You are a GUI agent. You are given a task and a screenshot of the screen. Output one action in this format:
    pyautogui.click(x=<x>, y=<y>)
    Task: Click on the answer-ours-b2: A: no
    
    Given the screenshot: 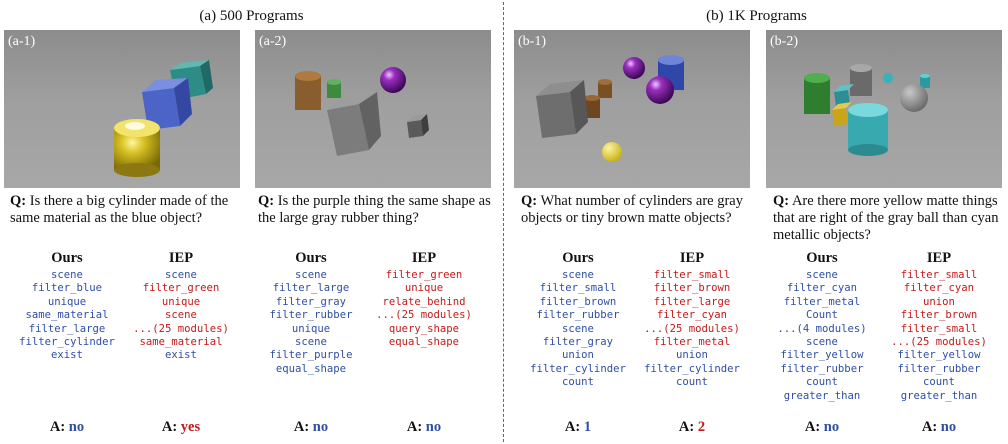 What is the action you would take?
    pyautogui.click(x=822, y=427)
    